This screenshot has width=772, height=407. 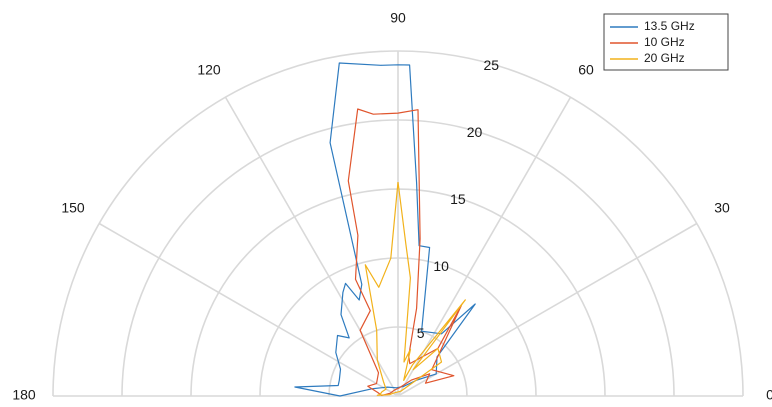 What do you see at coordinates (458, 199) in the screenshot?
I see `radial-tick-label-15: 15` at bounding box center [458, 199].